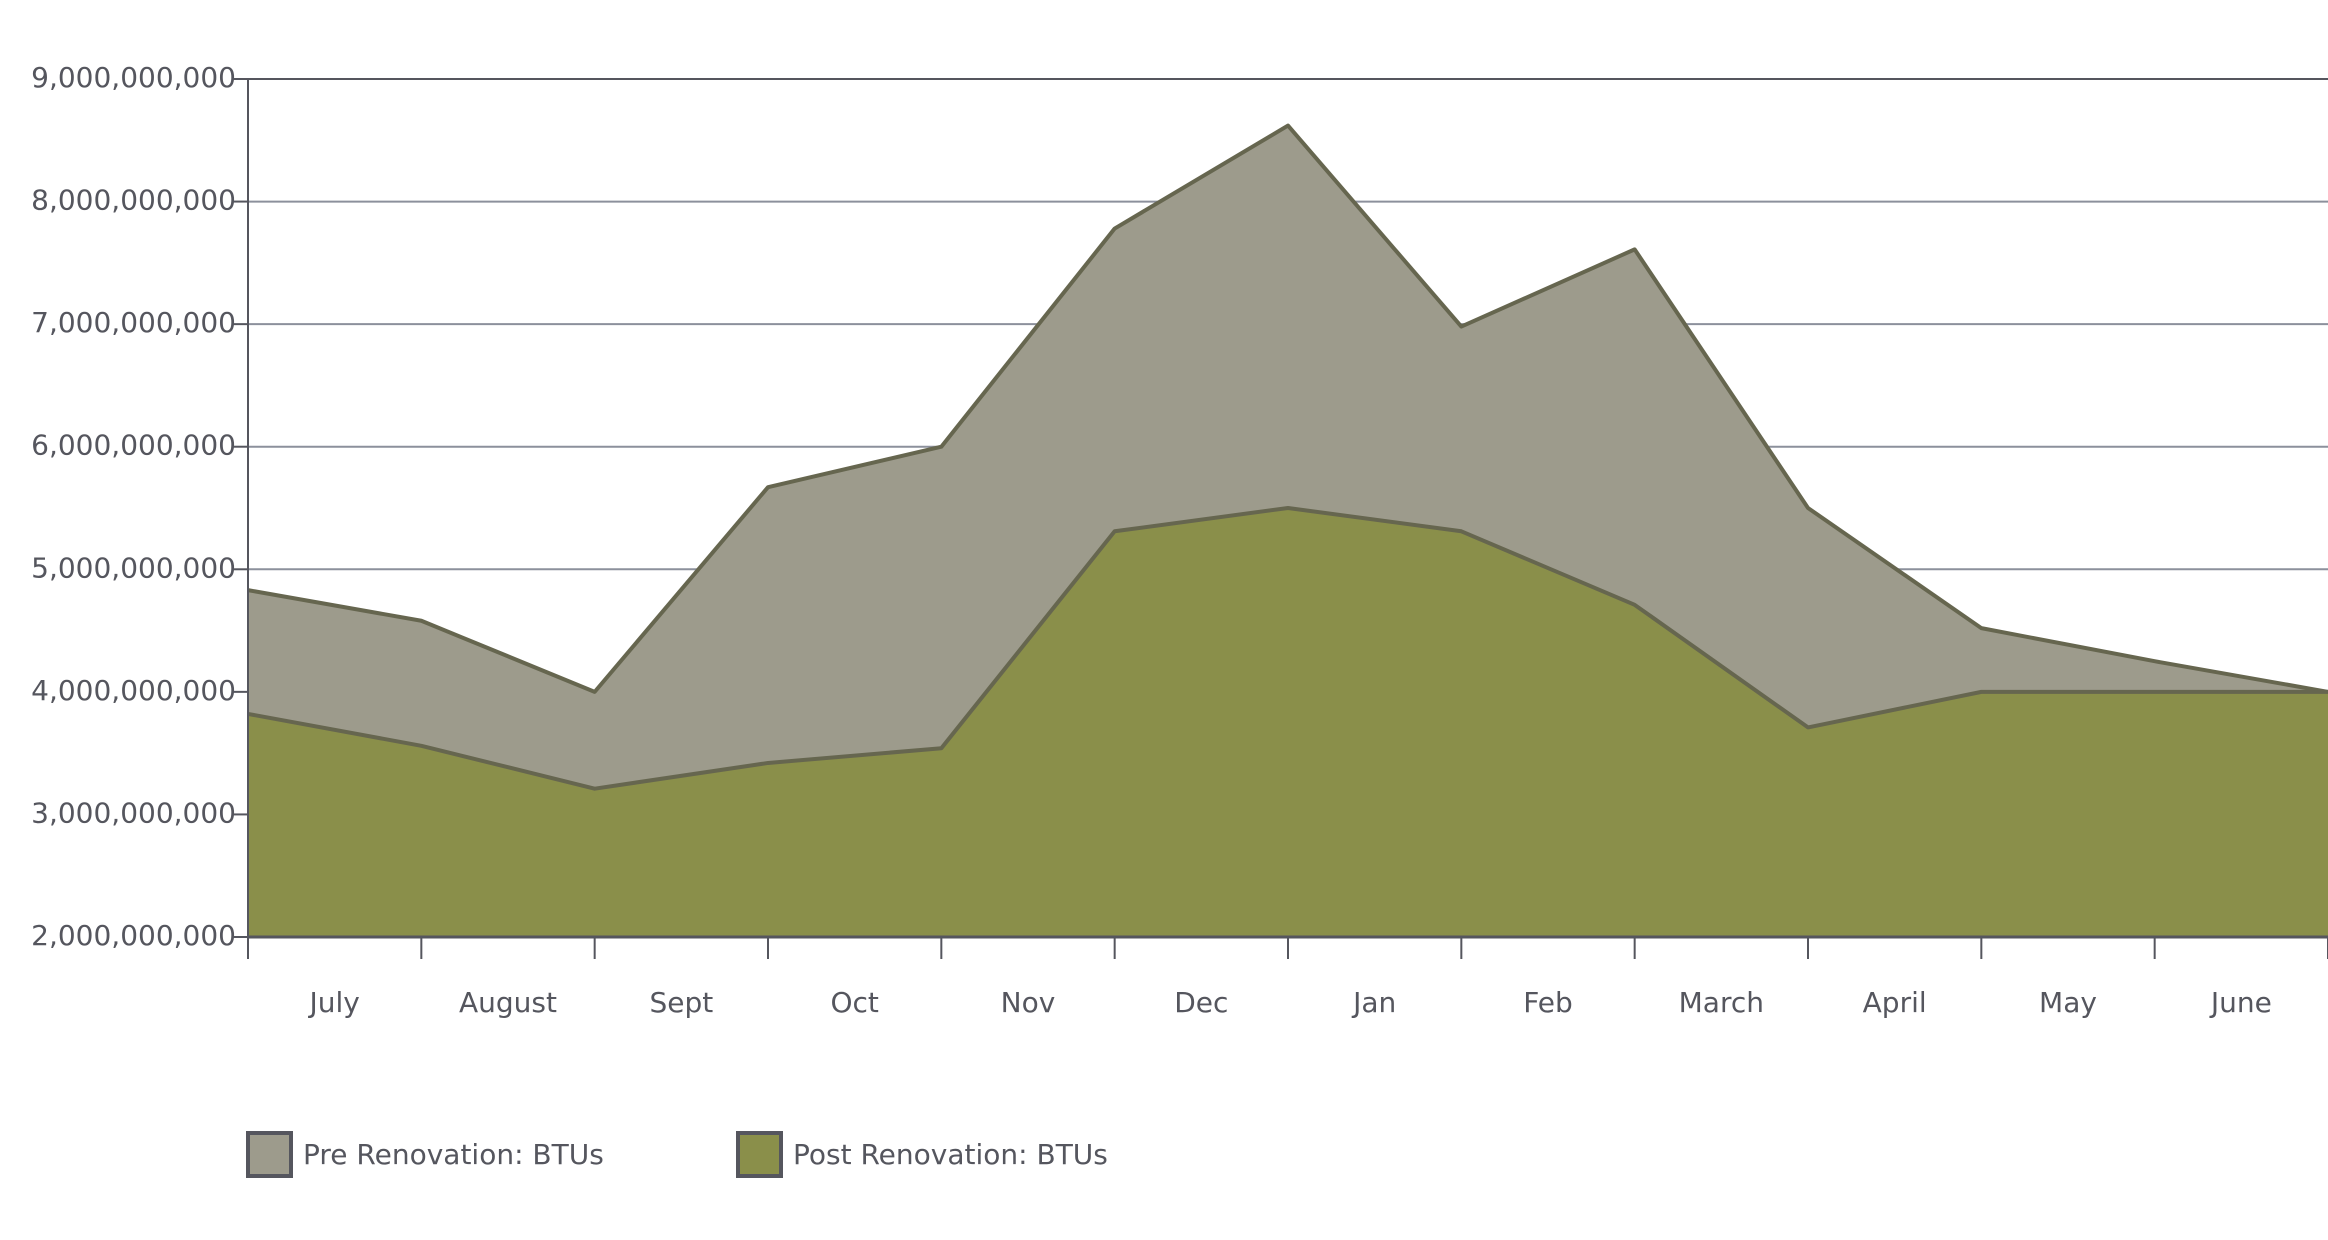  Describe the element at coordinates (1721, 1002) in the screenshot. I see `x-tick-label: March` at that location.